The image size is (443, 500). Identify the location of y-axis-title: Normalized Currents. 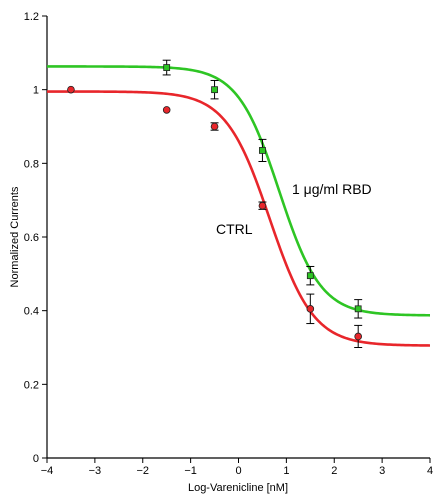
(15, 236).